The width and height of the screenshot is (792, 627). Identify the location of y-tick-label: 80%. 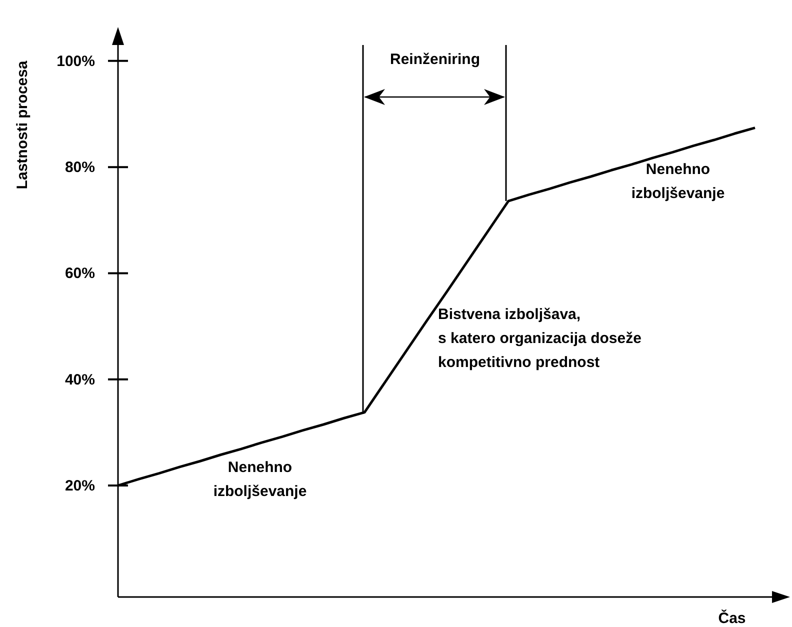
(79, 167).